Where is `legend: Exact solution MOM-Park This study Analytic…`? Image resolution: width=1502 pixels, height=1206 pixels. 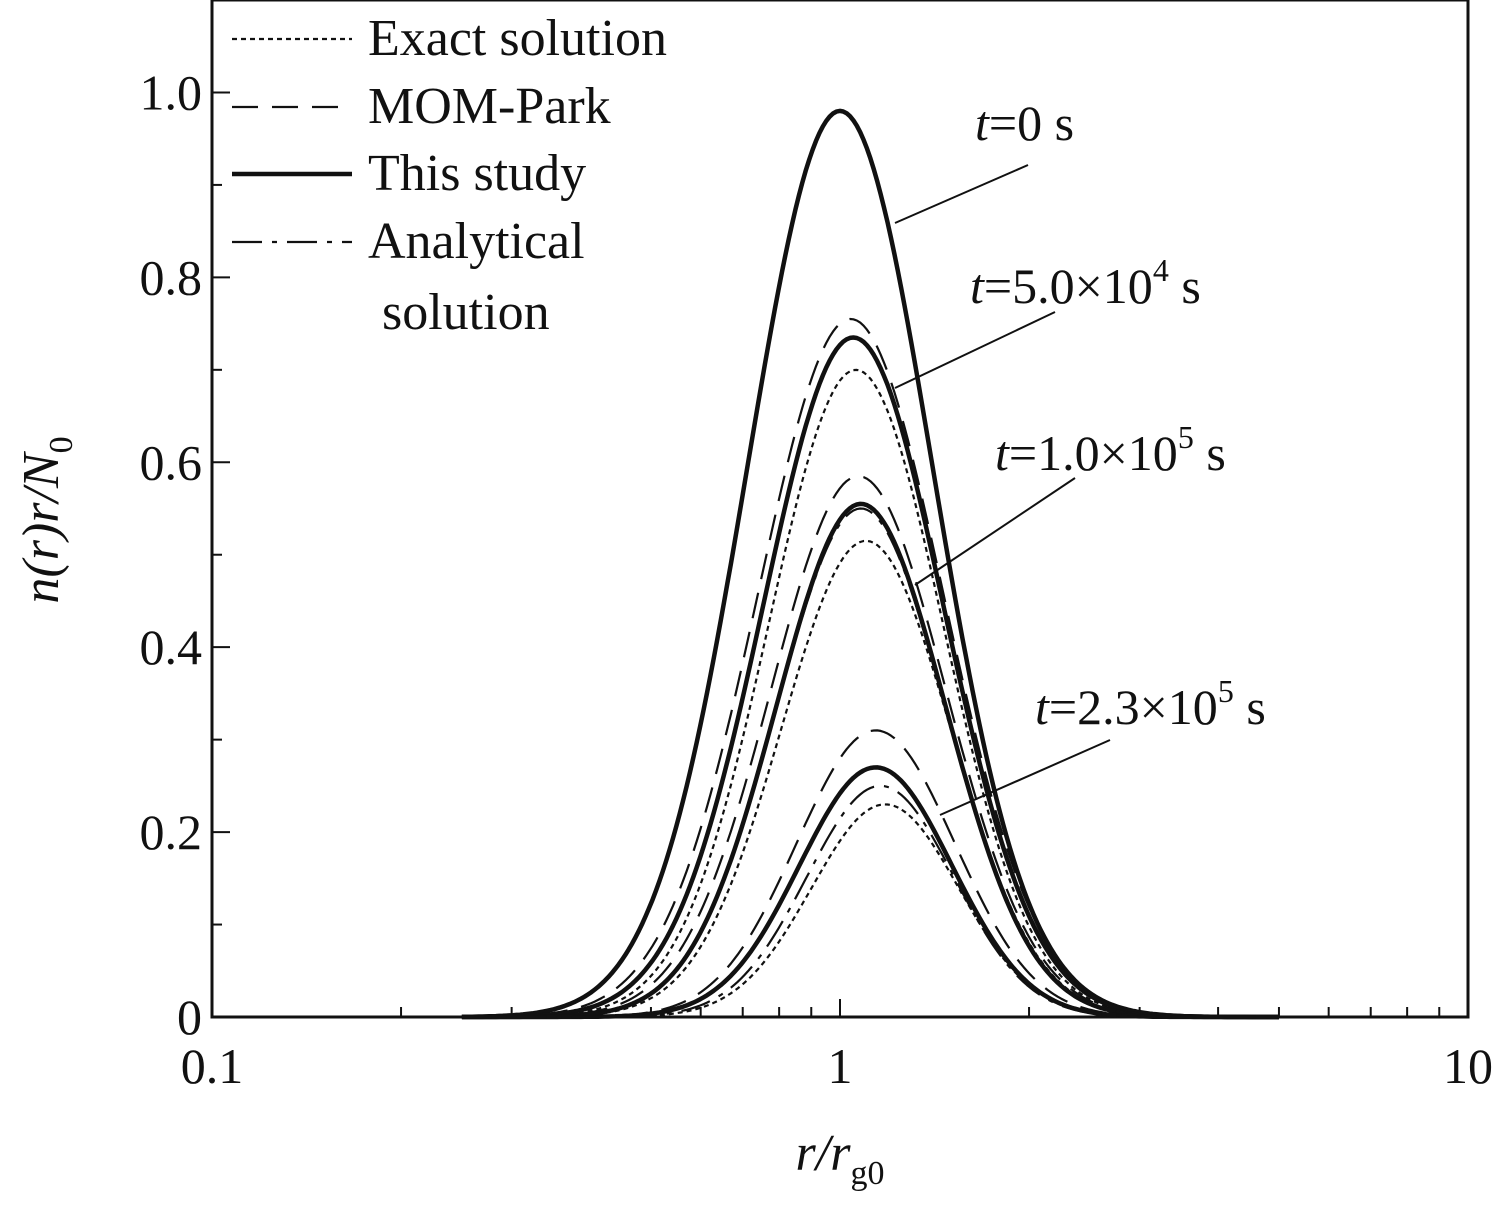
legend: Exact solution MOM-Park This study Analytic… is located at coordinates (449, 175).